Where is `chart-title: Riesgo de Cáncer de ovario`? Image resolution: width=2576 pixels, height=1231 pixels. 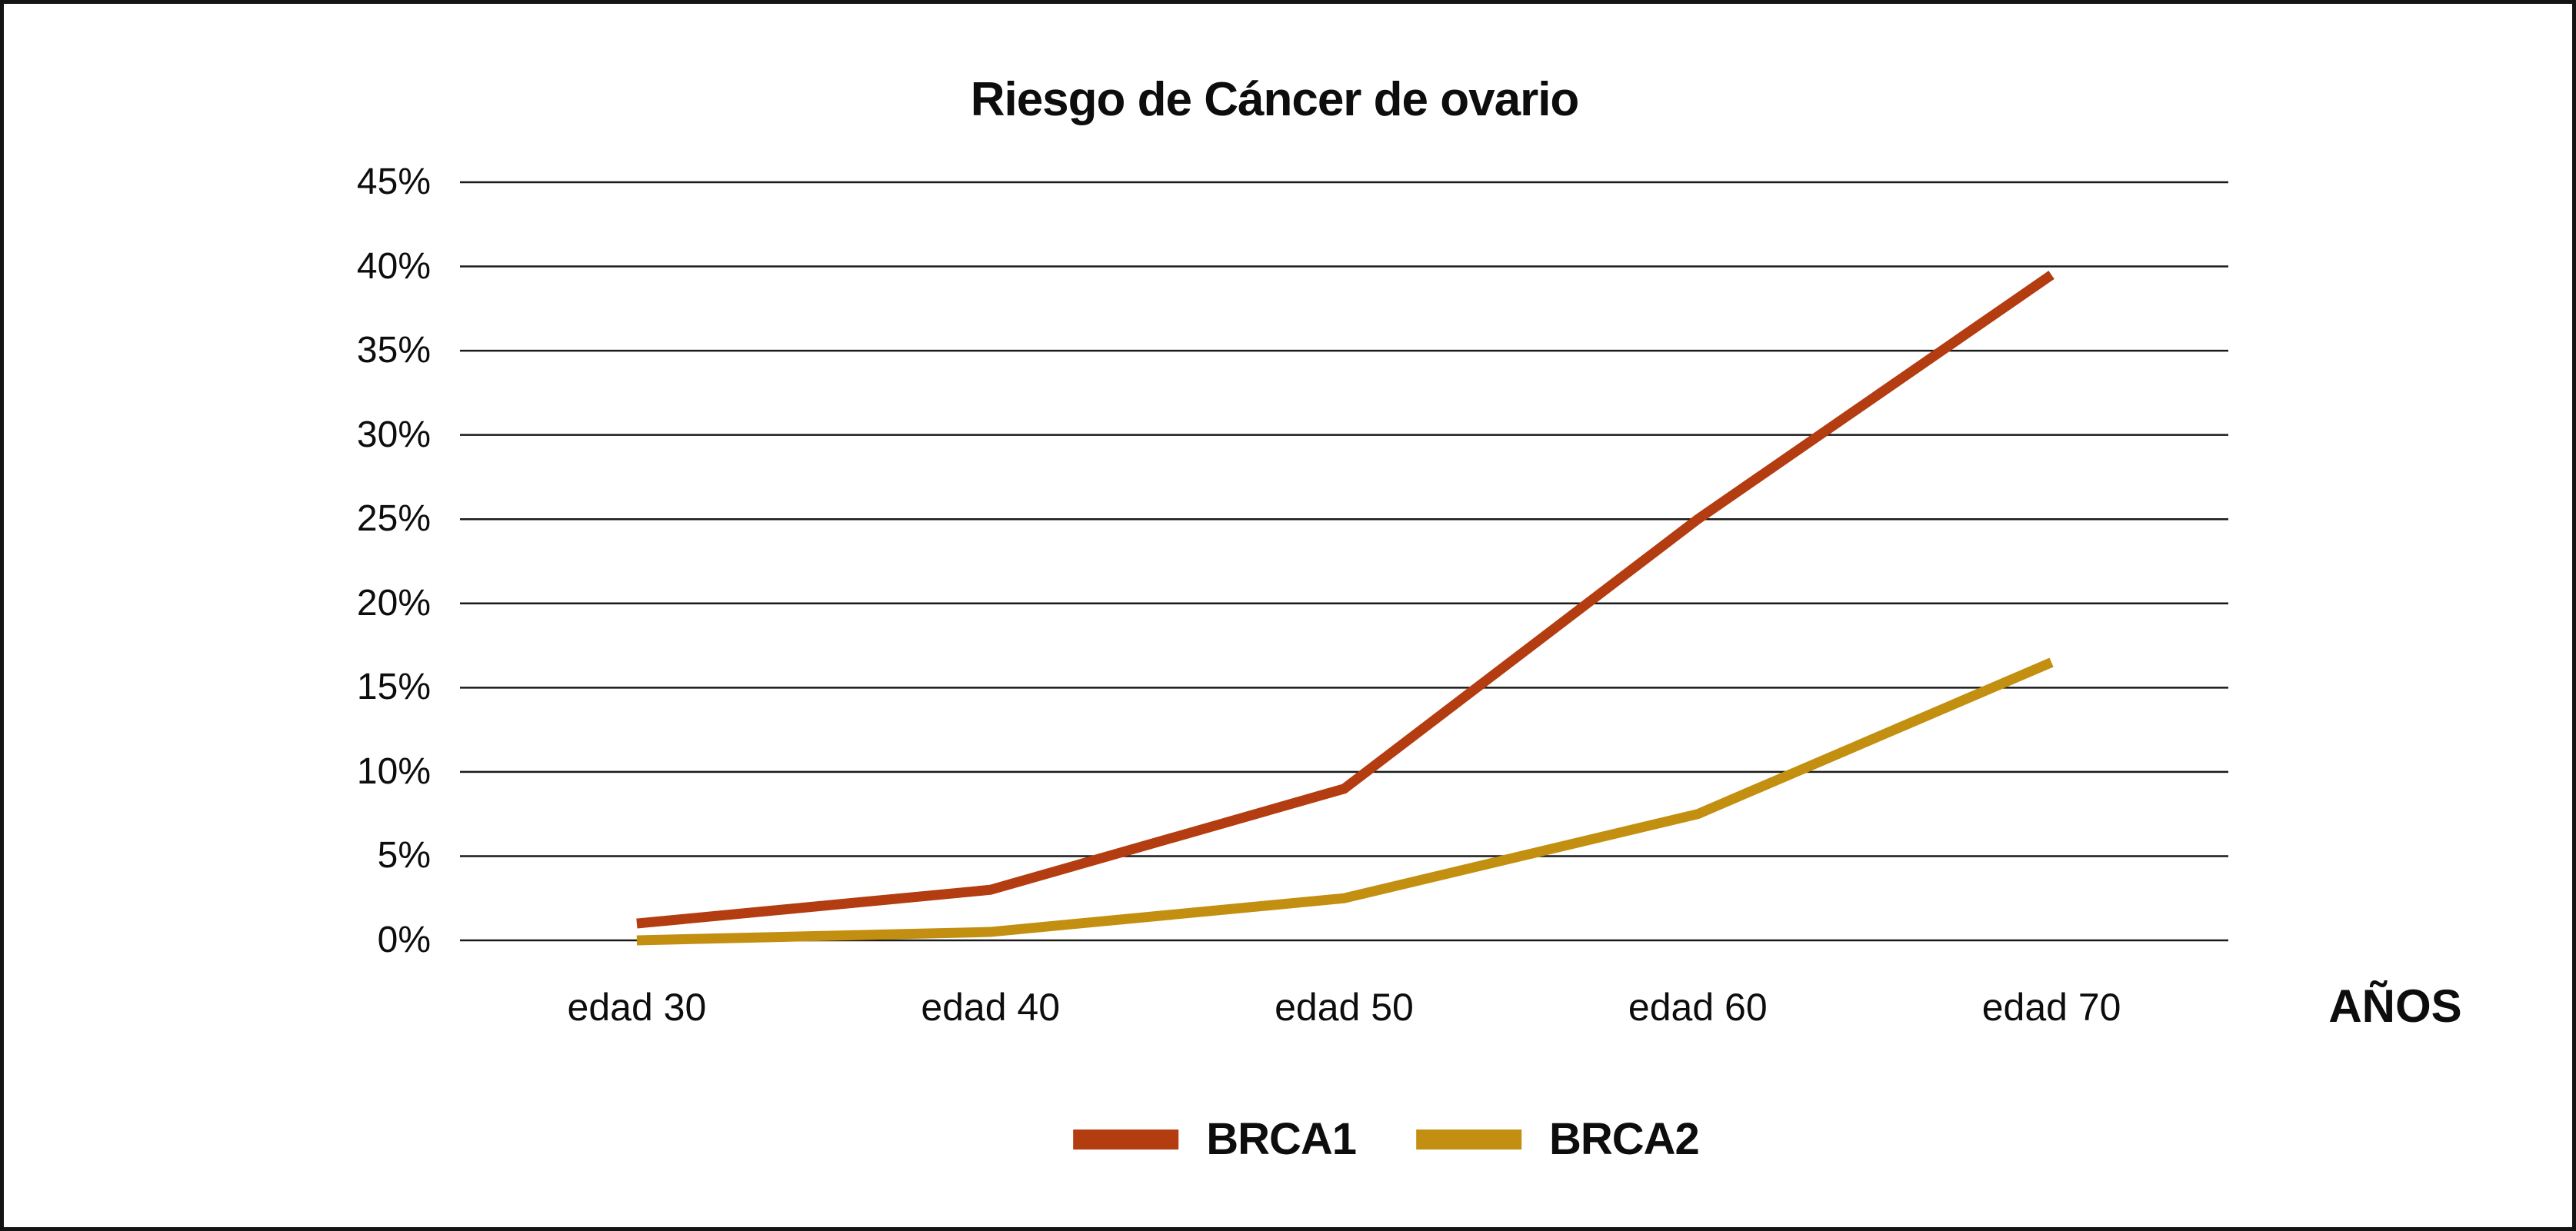 chart-title: Riesgo de Cáncer de ovario is located at coordinates (1275, 99).